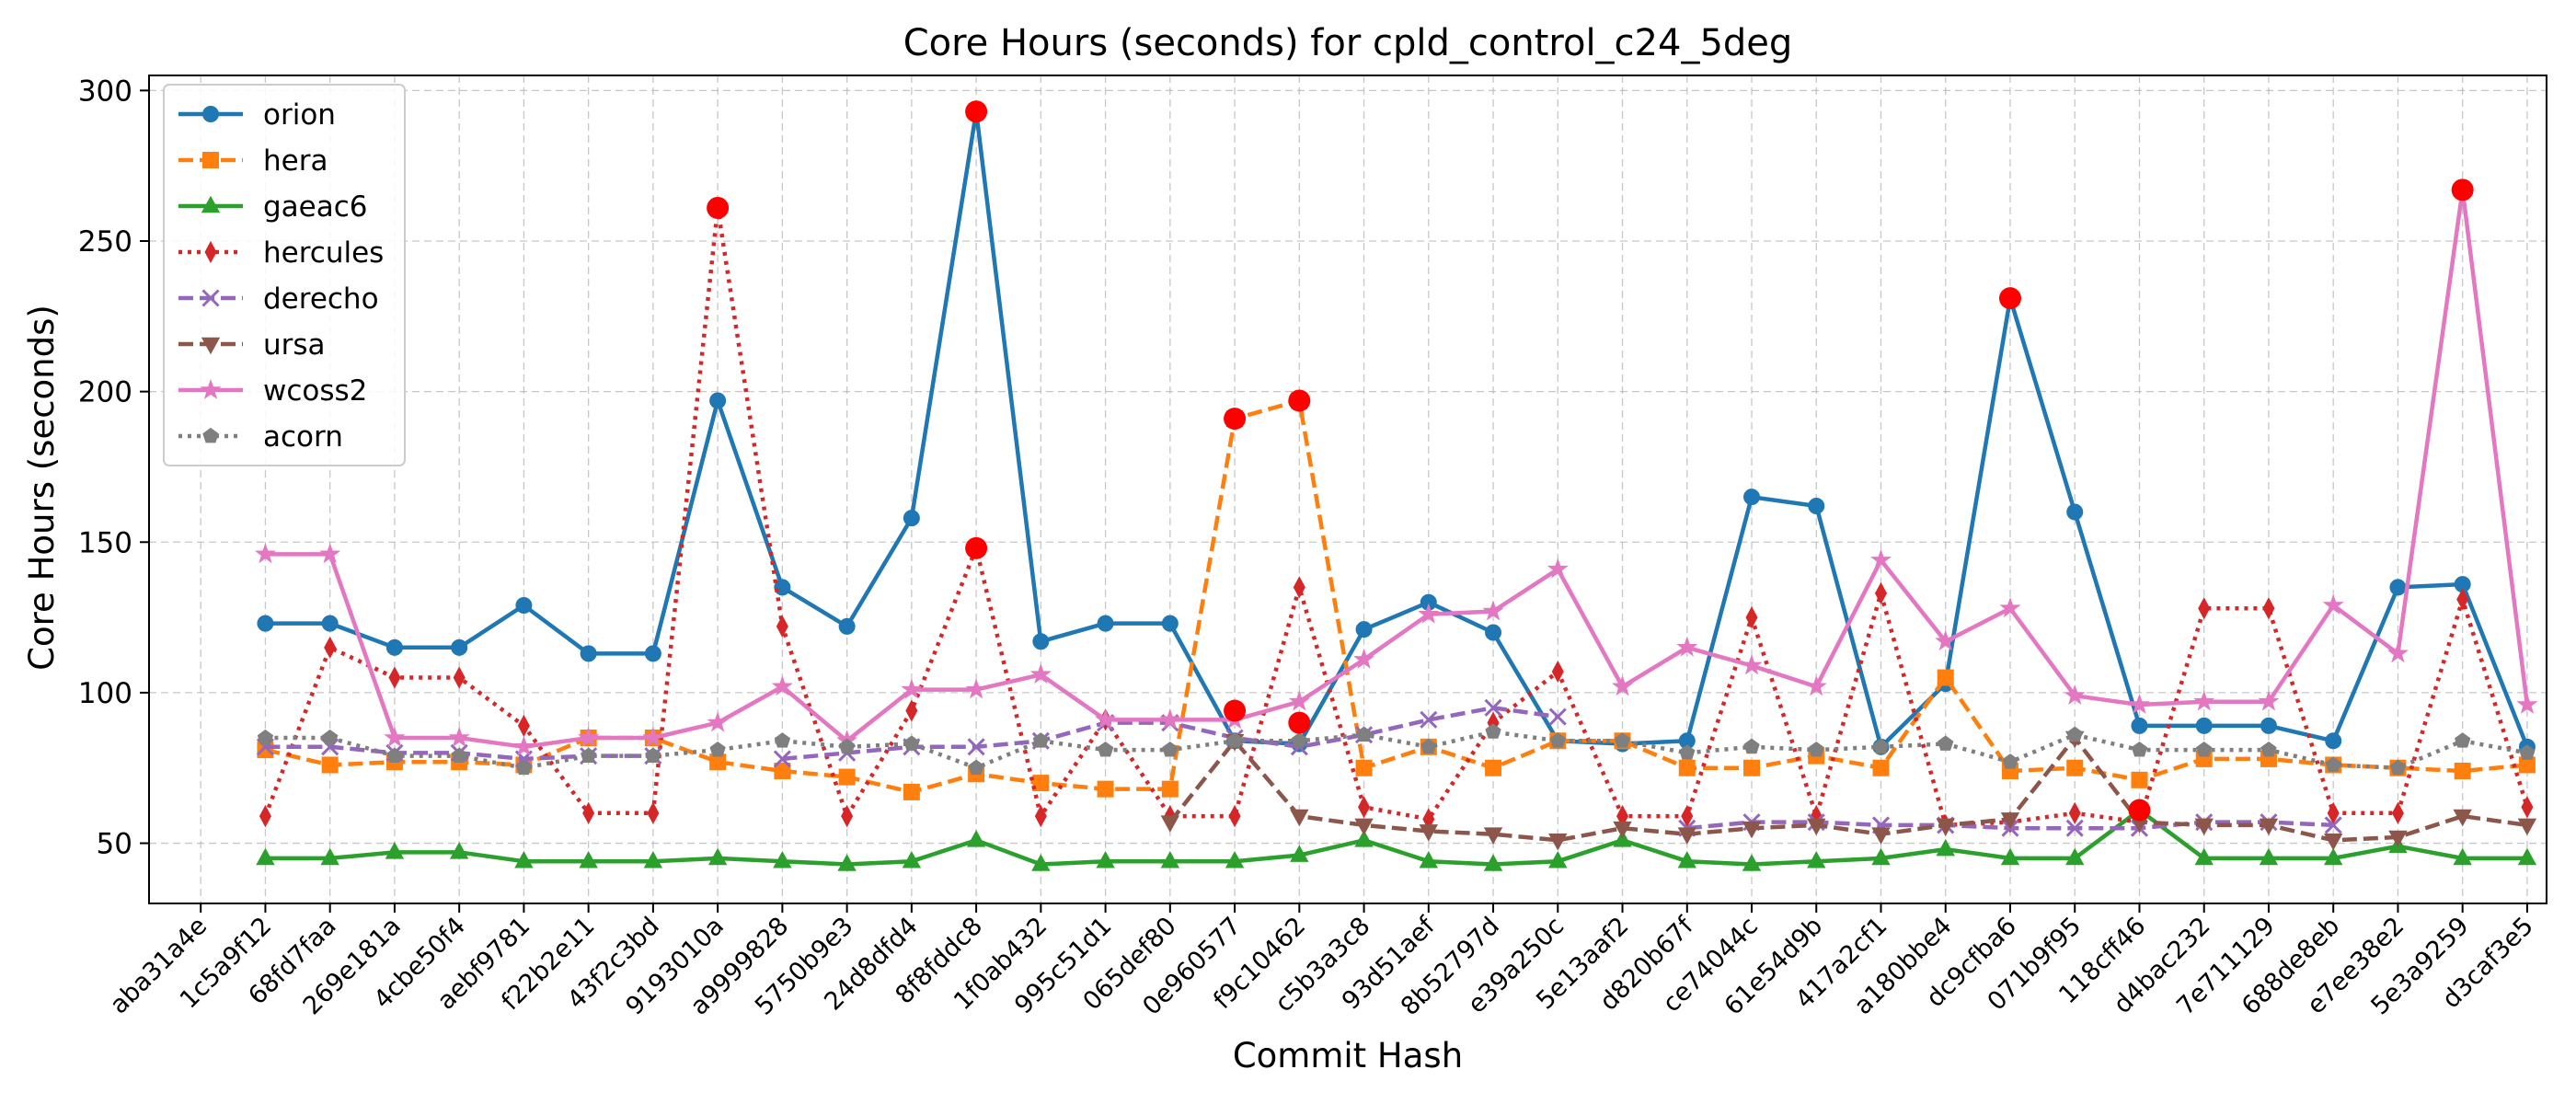 The width and height of the screenshot is (2576, 1104). What do you see at coordinates (294, 345) in the screenshot?
I see `legend-label: ursa` at bounding box center [294, 345].